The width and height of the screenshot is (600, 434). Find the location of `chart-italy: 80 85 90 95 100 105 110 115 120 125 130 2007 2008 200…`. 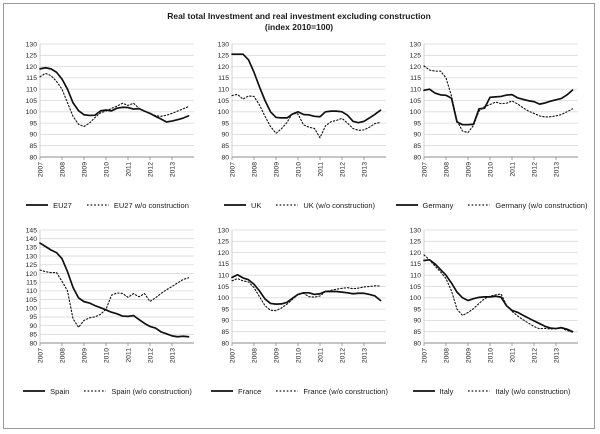

chart-italy: 80 85 90 95 100 105 110 115 120 125 130 2007 2008 200… is located at coordinates (494, 295).